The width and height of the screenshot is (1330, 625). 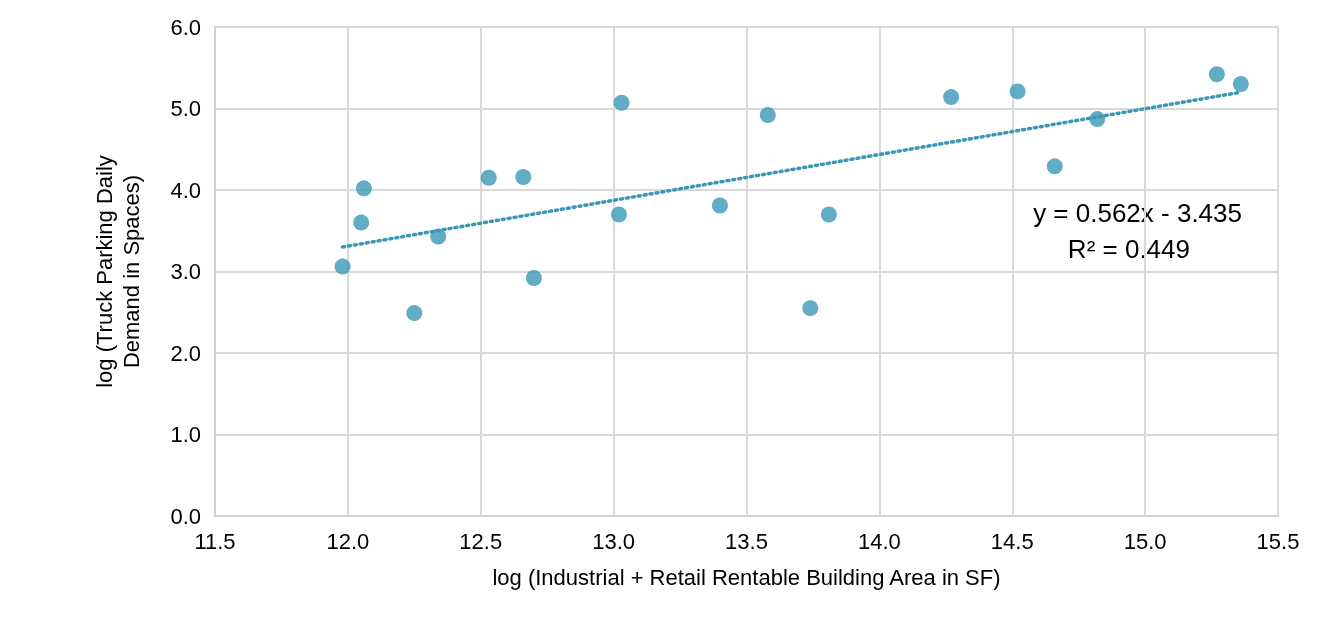 I want to click on x-tick-label: 13.5, so click(x=746, y=541).